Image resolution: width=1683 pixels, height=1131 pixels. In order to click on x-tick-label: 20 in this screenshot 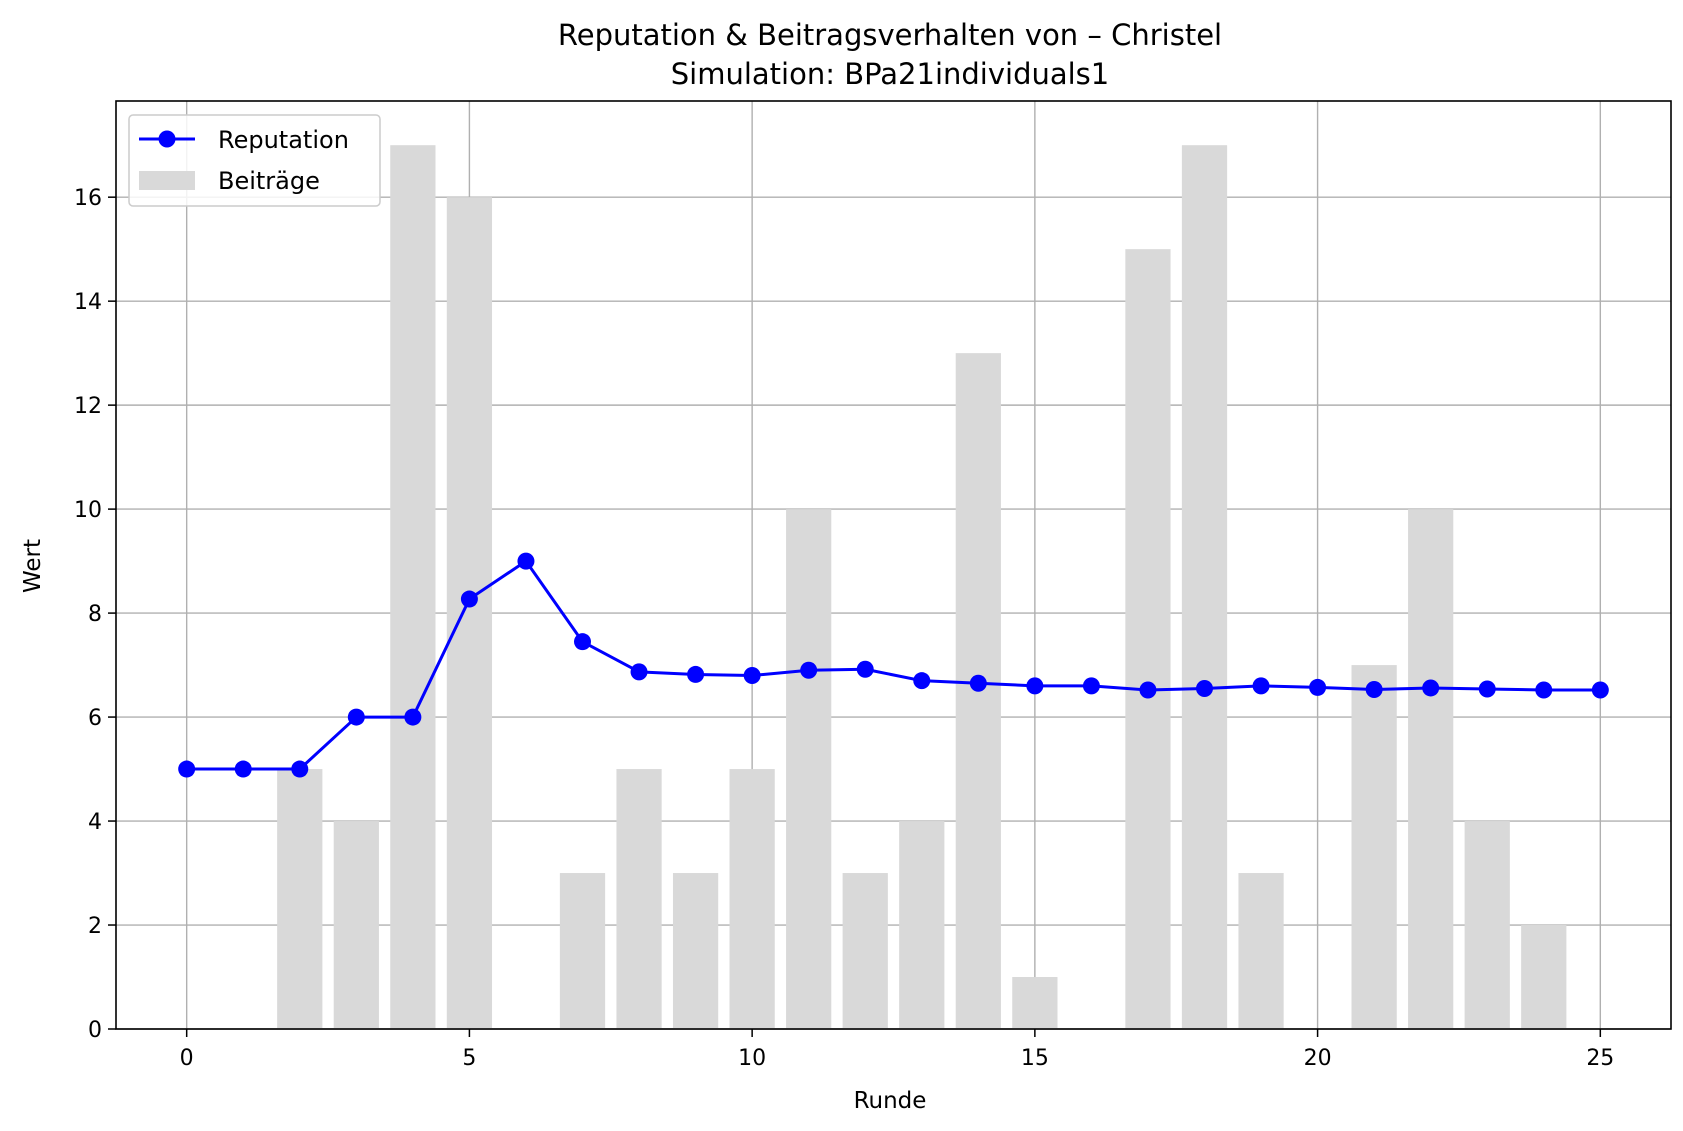, I will do `click(1318, 1058)`.